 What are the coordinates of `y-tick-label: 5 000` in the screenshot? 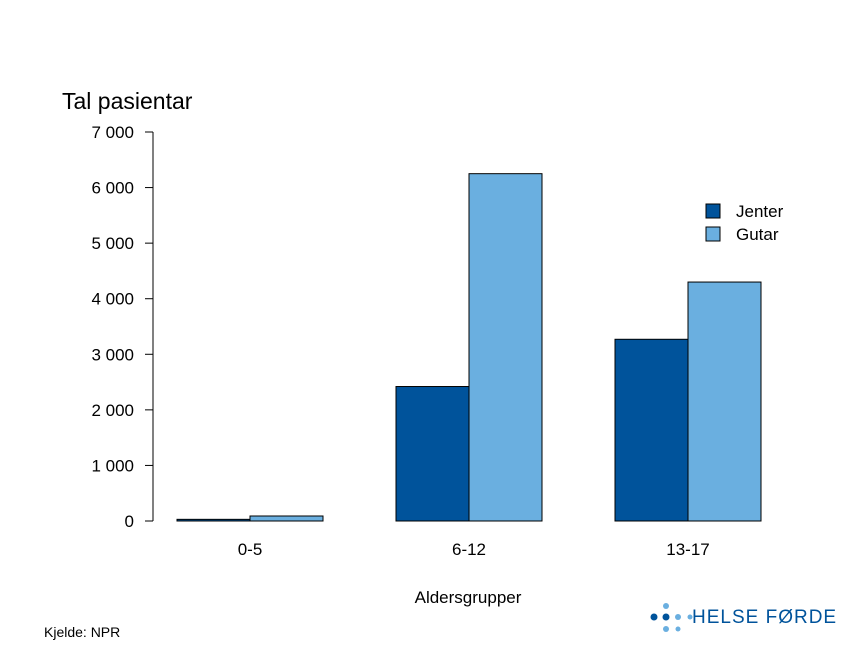 It's located at (112, 243).